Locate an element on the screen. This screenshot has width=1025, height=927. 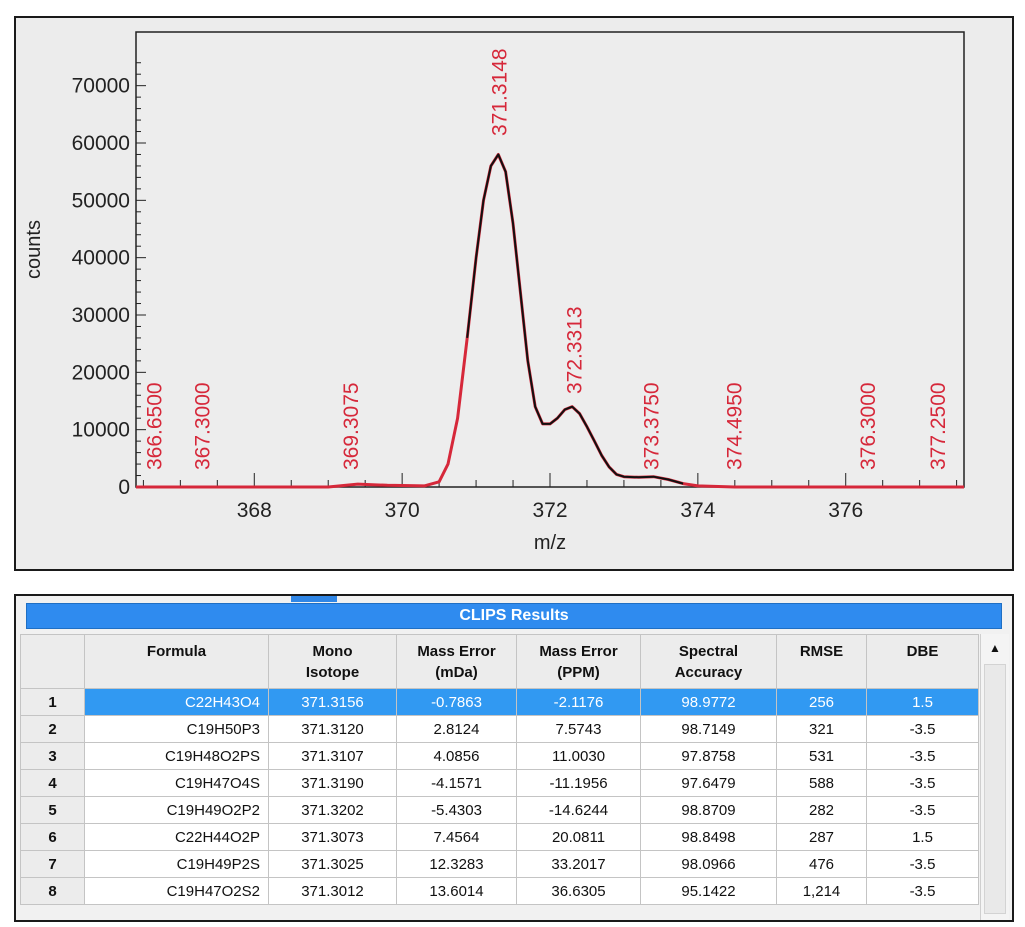
table-cell: -11.1956 is located at coordinates (578, 783).